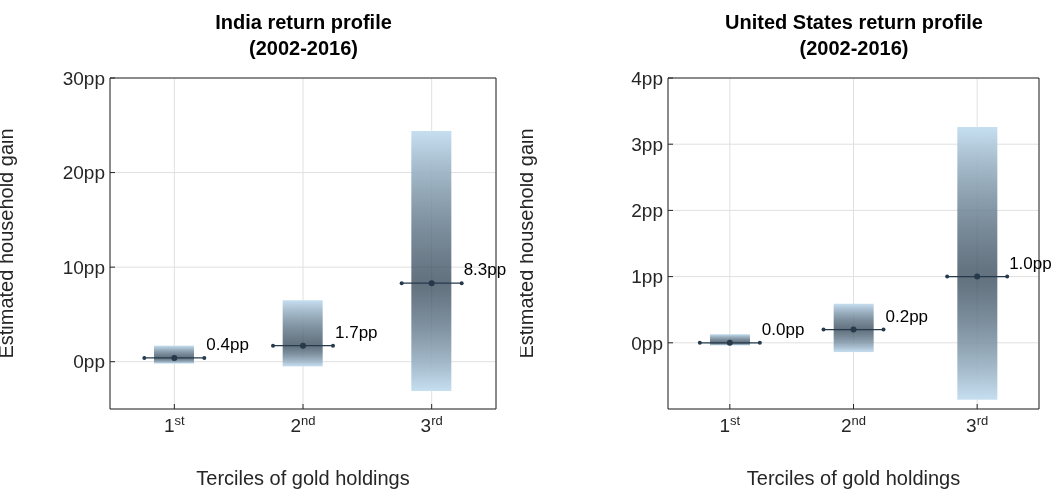 This screenshot has width=1051, height=493. I want to click on chart-title: United States return profile (2002-2016), so click(854, 35).